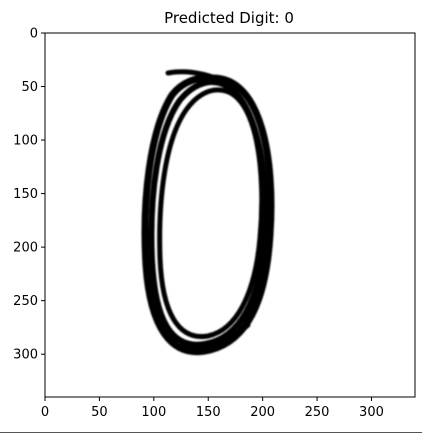 Image resolution: width=422 pixels, height=435 pixels. What do you see at coordinates (29, 87) in the screenshot?
I see `y-tick-label: 50` at bounding box center [29, 87].